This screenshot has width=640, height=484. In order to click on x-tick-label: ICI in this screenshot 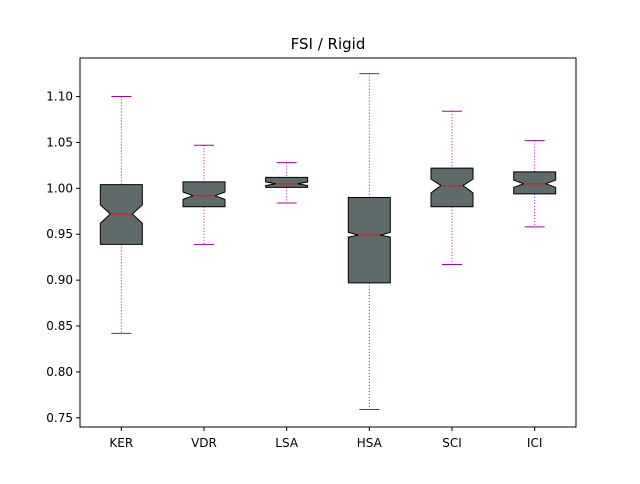, I will do `click(534, 443)`.